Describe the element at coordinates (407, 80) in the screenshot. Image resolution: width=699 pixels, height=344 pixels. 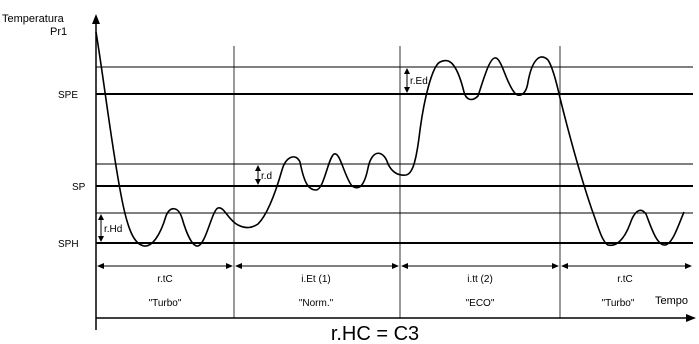
I see `red-marker` at that location.